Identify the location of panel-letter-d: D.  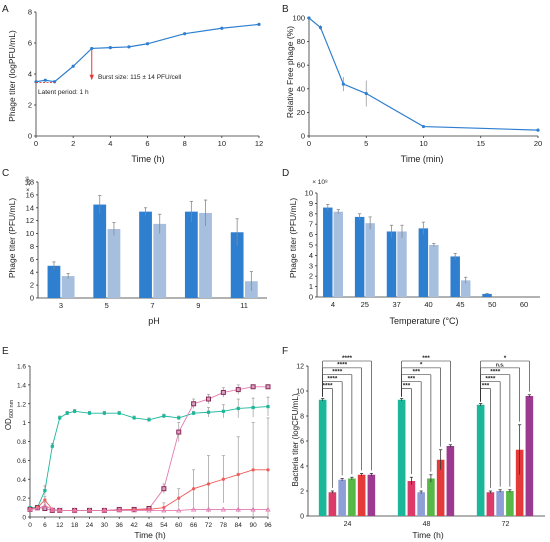
(285, 173).